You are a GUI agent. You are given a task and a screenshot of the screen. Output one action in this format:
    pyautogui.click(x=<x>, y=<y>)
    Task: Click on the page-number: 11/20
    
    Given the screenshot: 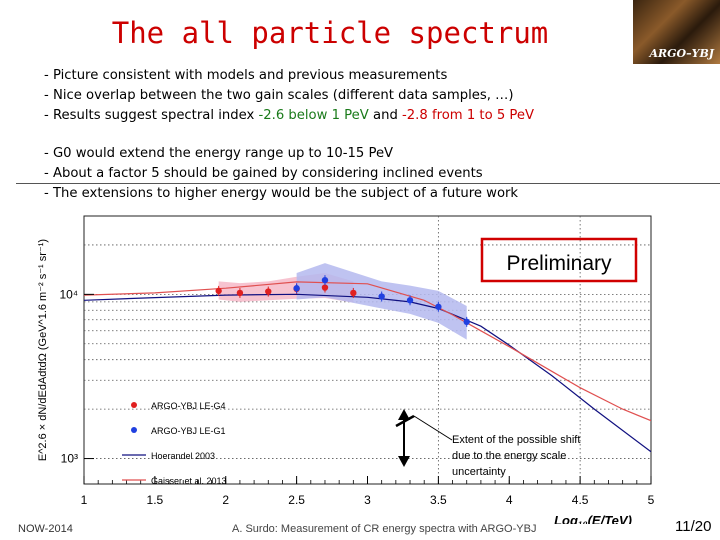 What is the action you would take?
    pyautogui.click(x=693, y=526)
    